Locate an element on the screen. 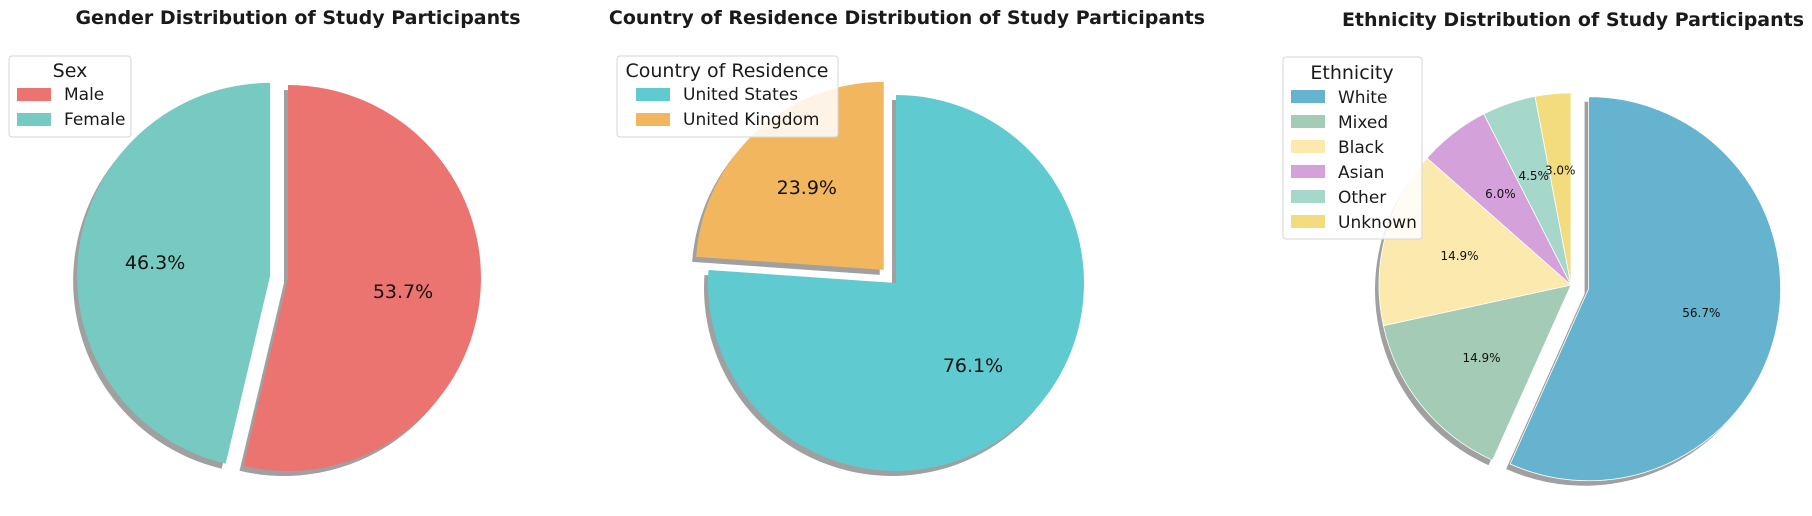  legend-swatch-other is located at coordinates (1308, 196).